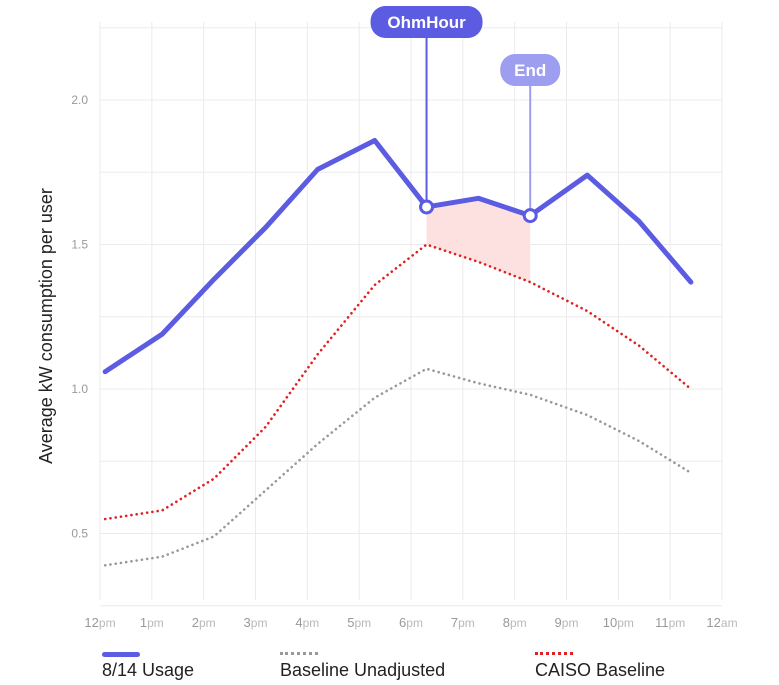 This screenshot has width=779, height=685. What do you see at coordinates (148, 670) in the screenshot?
I see `legend-label-usage: 8/14 Usage` at bounding box center [148, 670].